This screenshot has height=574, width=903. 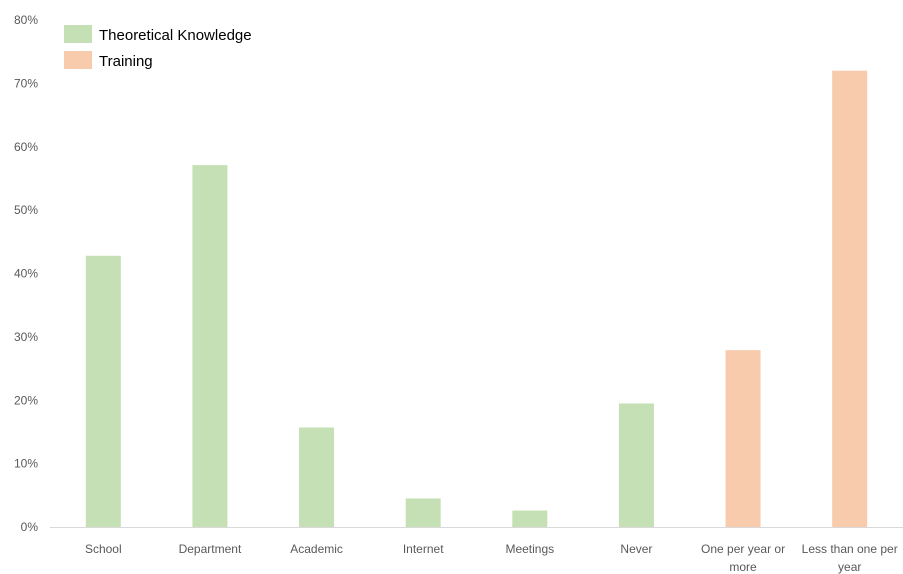 I want to click on y-tick-label: 30%, so click(x=26, y=337).